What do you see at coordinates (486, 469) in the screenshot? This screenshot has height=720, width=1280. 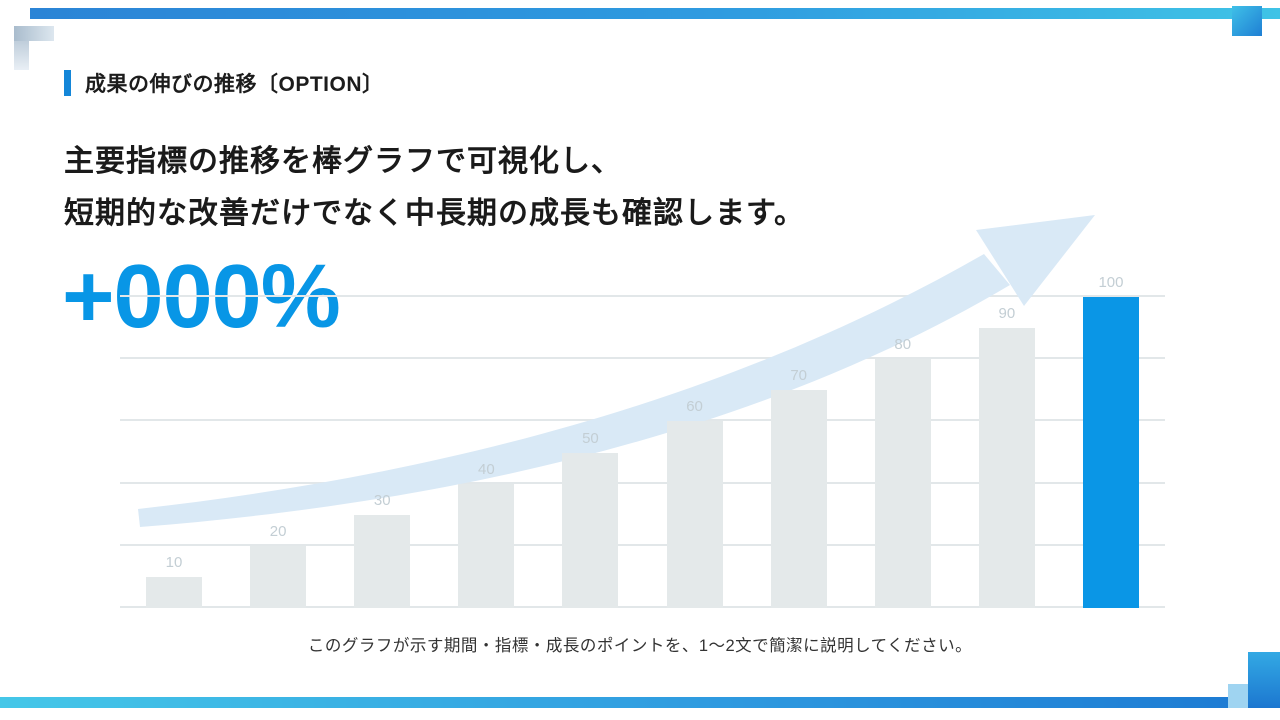 I see `bar-label: 40` at bounding box center [486, 469].